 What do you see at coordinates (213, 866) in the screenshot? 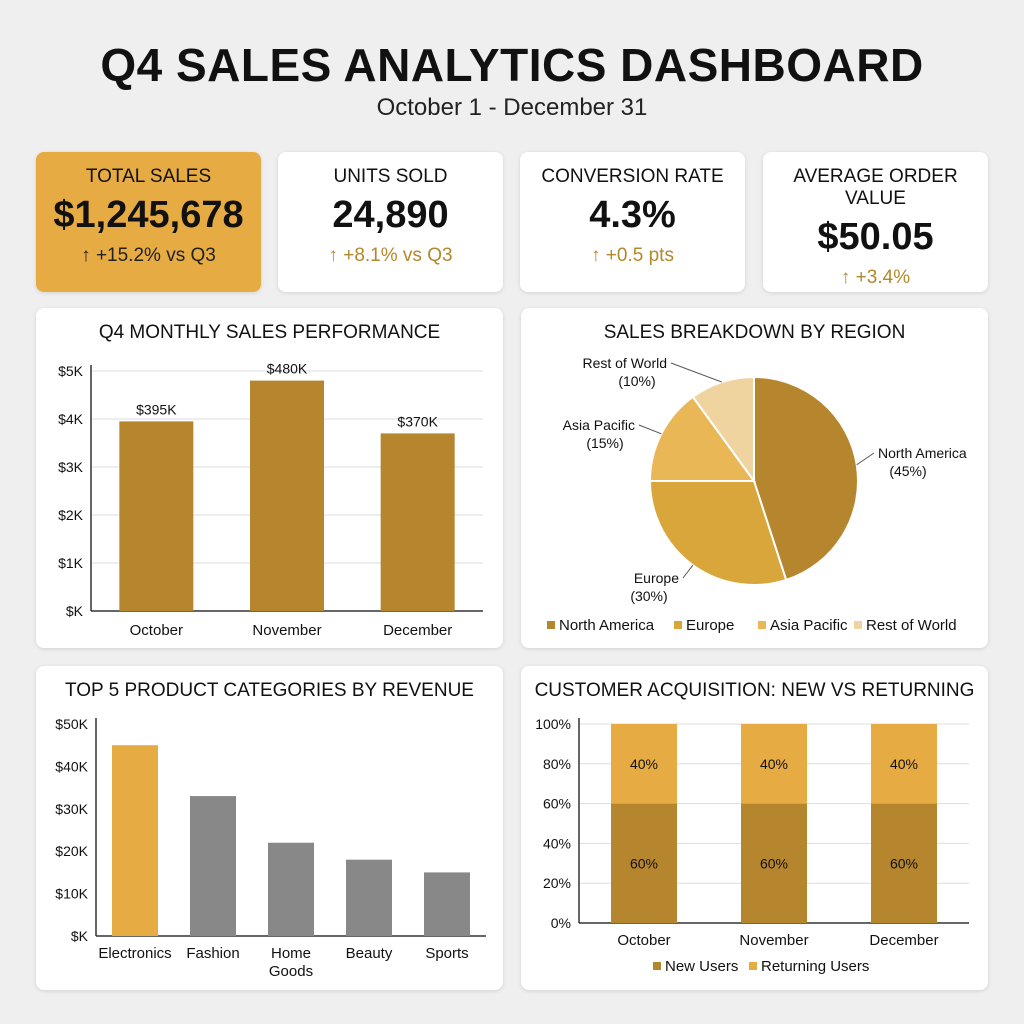
I see `bar-fashion` at bounding box center [213, 866].